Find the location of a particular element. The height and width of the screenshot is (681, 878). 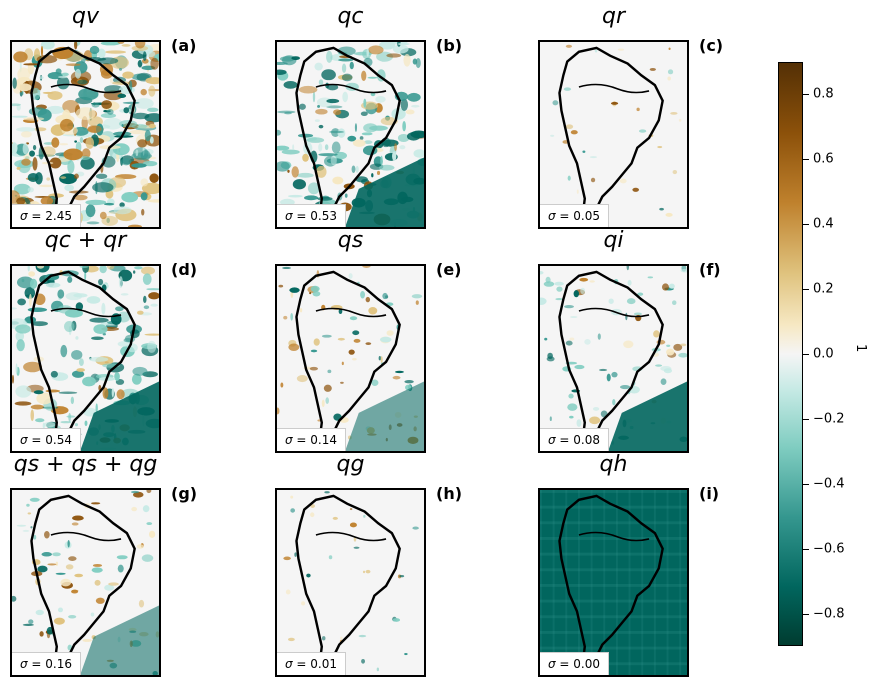

colorbar-tick-label: 0.6 is located at coordinates (823, 159).